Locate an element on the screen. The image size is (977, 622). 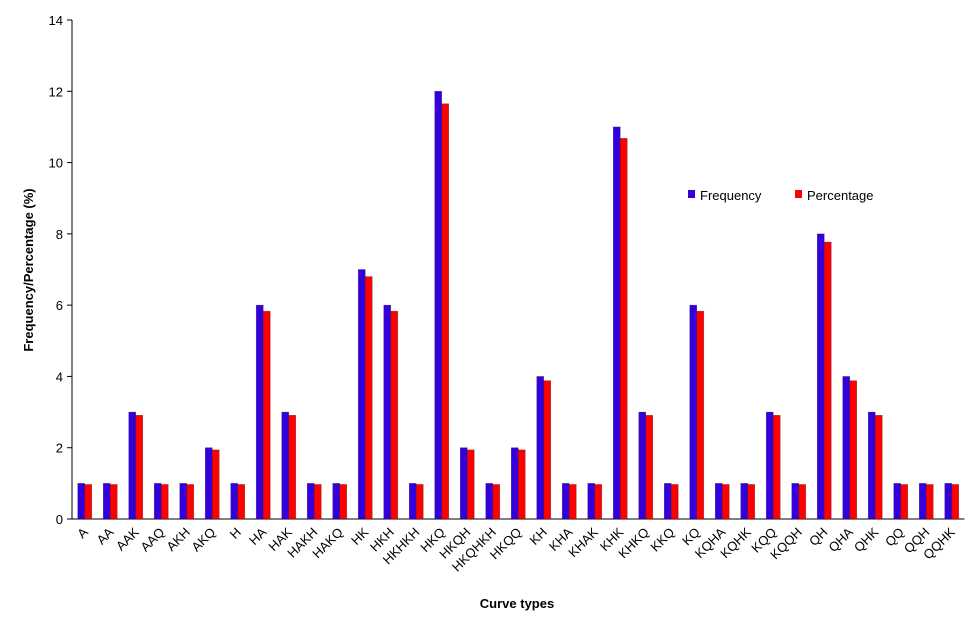
x-tick-label: AKH is located at coordinates (178, 540).